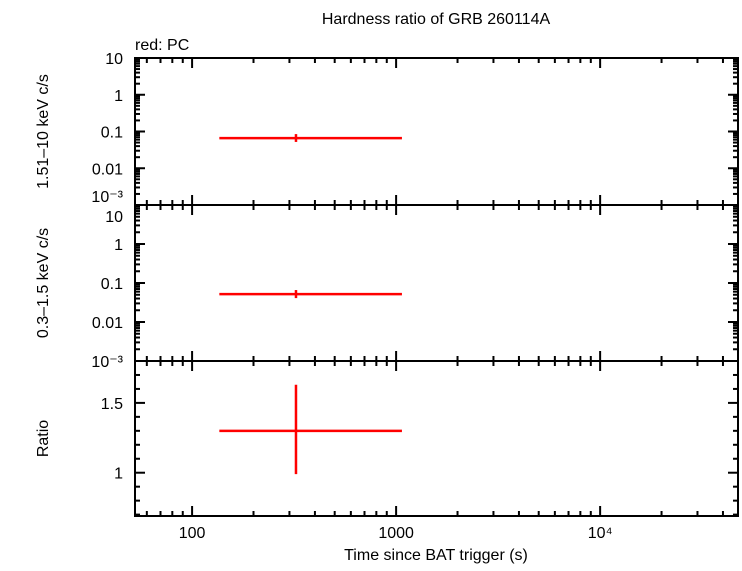  Describe the element at coordinates (436, 19) in the screenshot. I see `chart-title: Hardness ratio of GRB 260114A` at that location.